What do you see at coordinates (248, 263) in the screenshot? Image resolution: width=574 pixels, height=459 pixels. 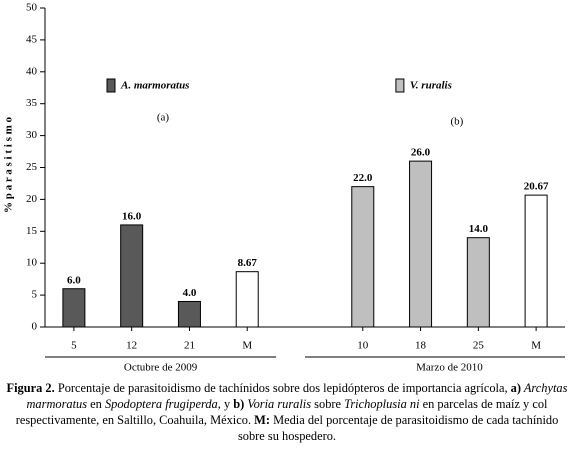 I see `value-label: 8.67` at bounding box center [248, 263].